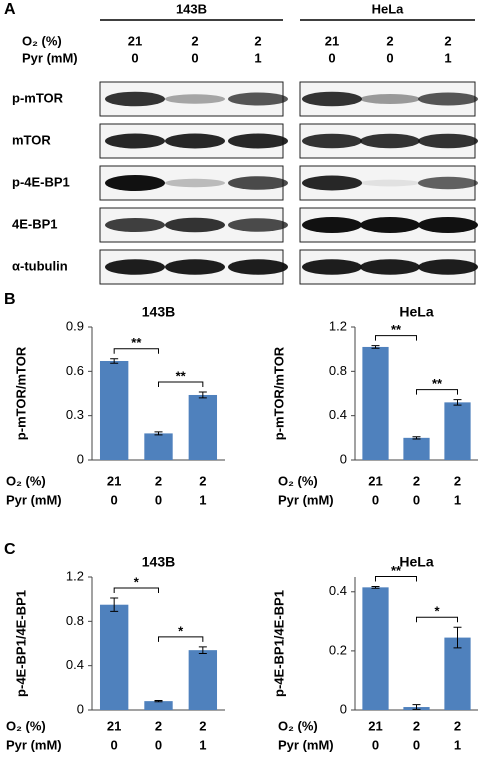  I want to click on condition-label: O₂ (%), so click(42, 40).